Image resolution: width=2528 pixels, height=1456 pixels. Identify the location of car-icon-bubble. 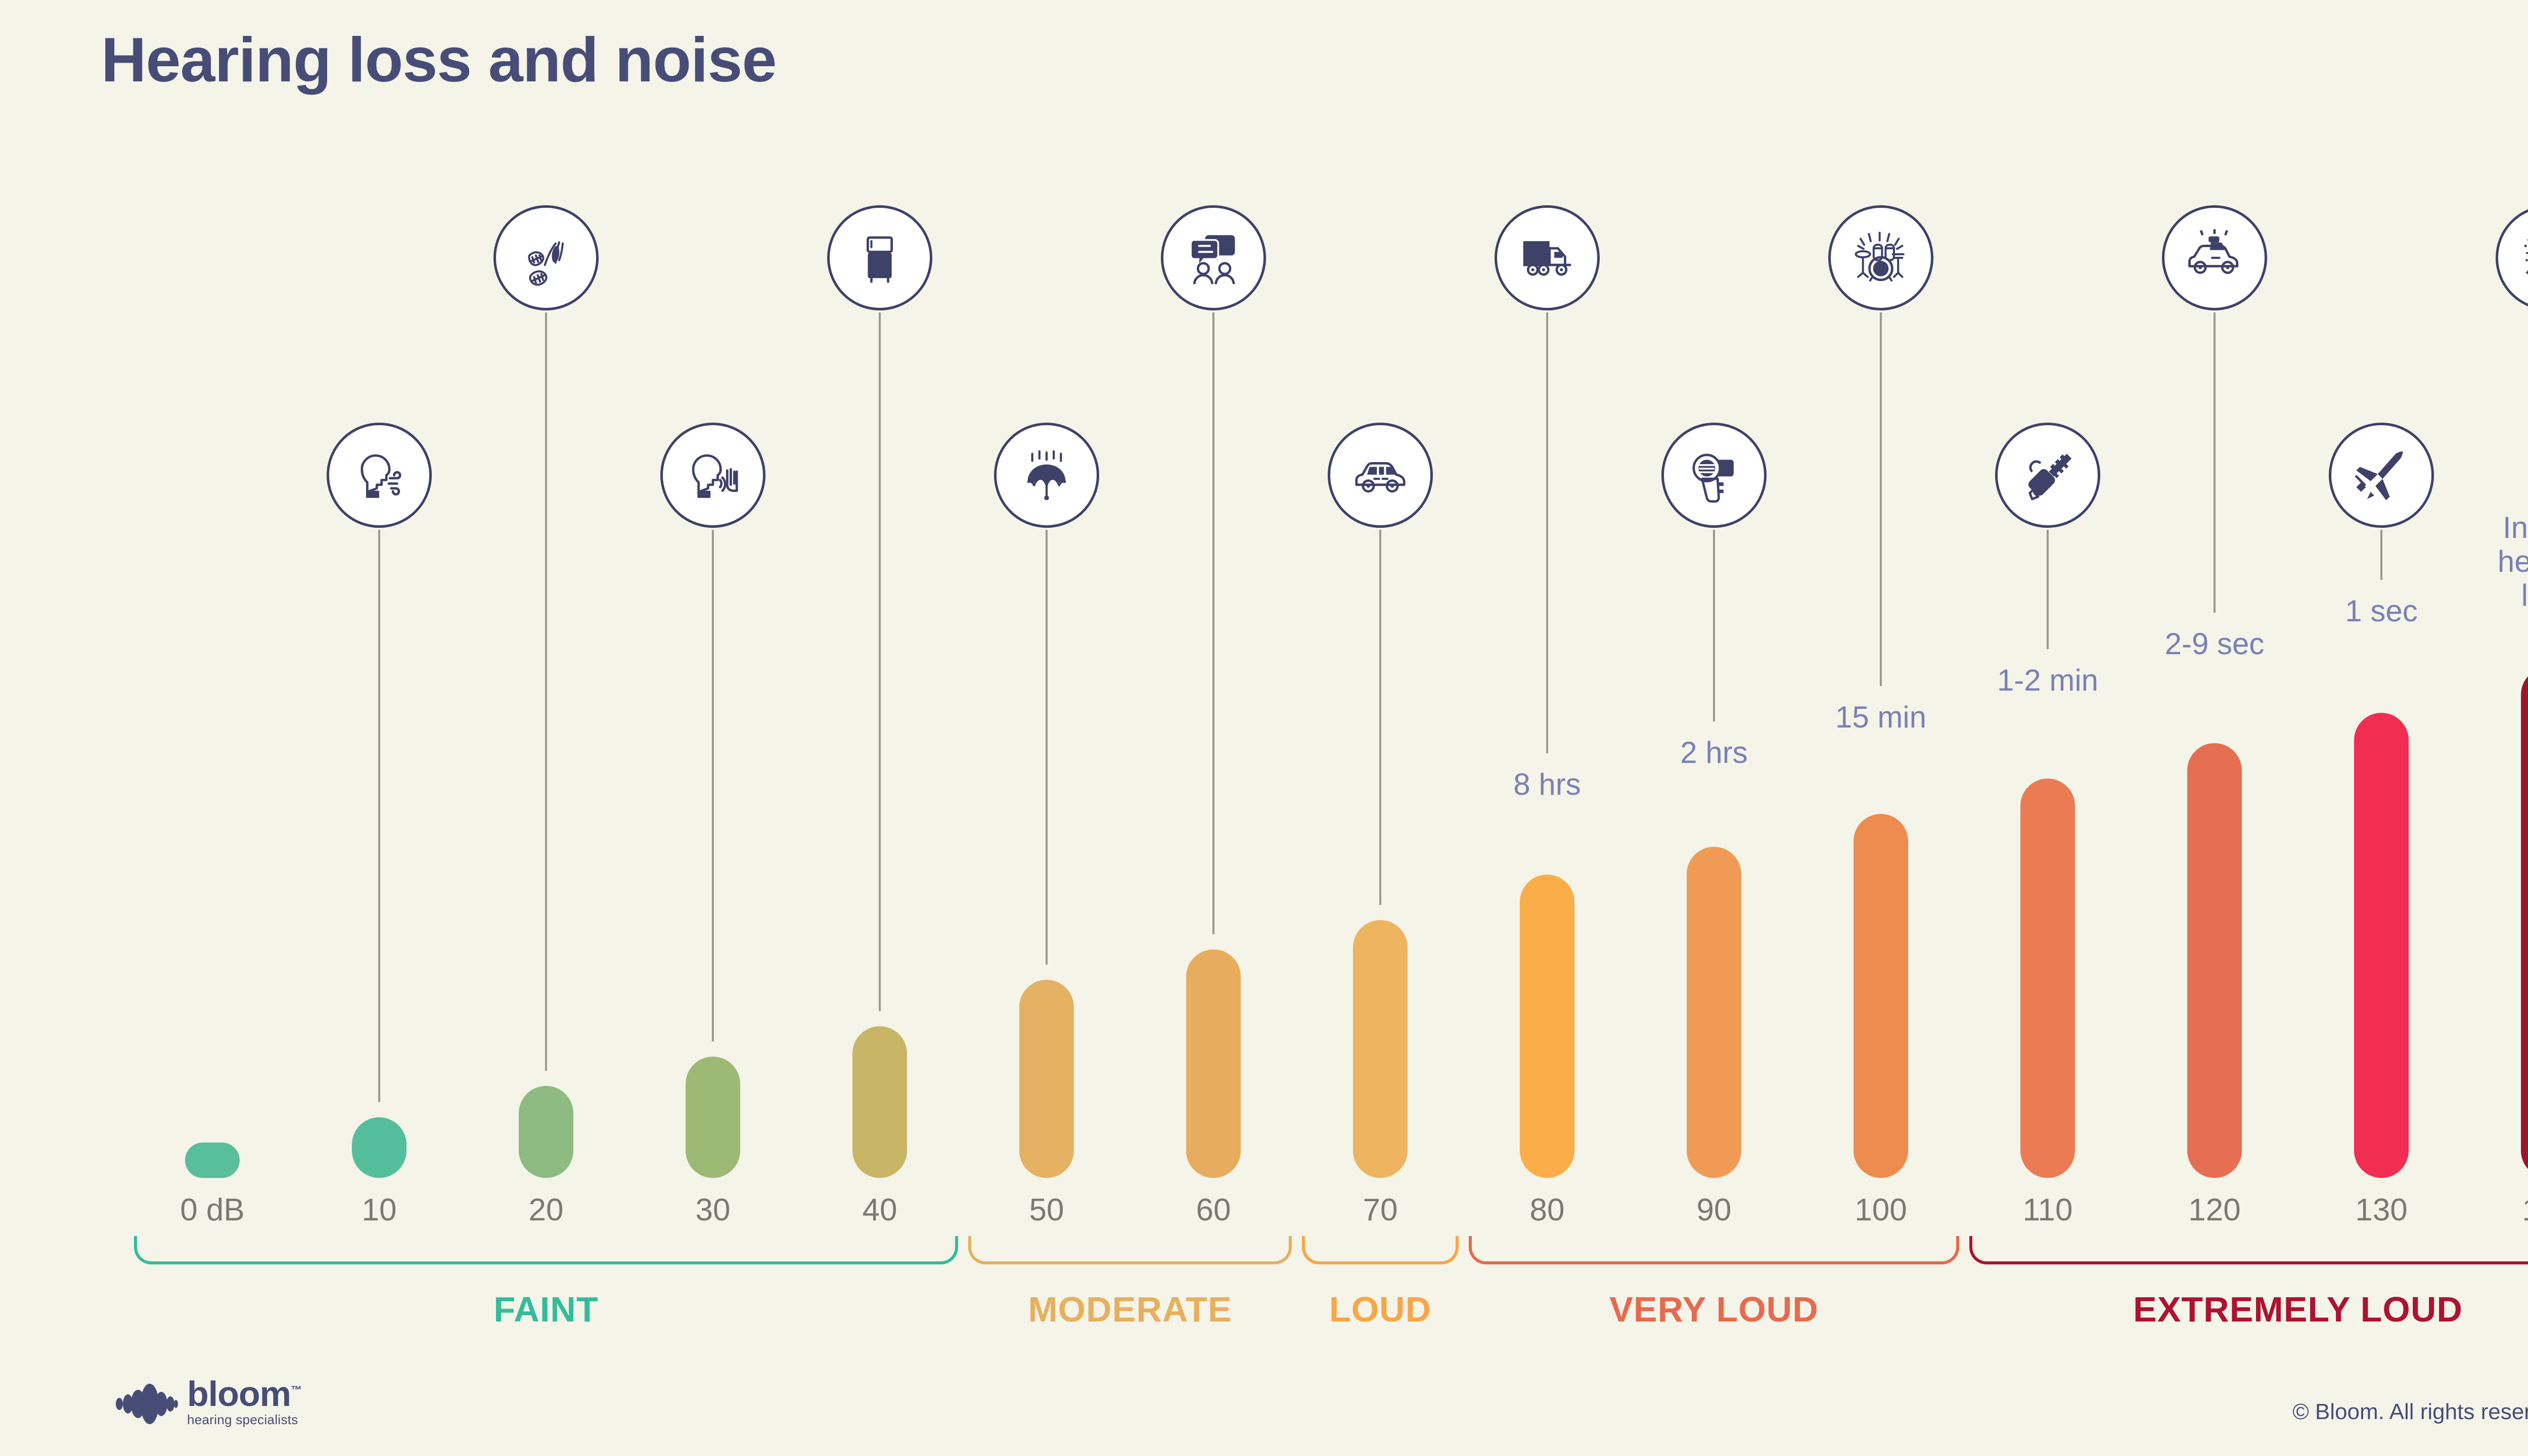
(1380, 475).